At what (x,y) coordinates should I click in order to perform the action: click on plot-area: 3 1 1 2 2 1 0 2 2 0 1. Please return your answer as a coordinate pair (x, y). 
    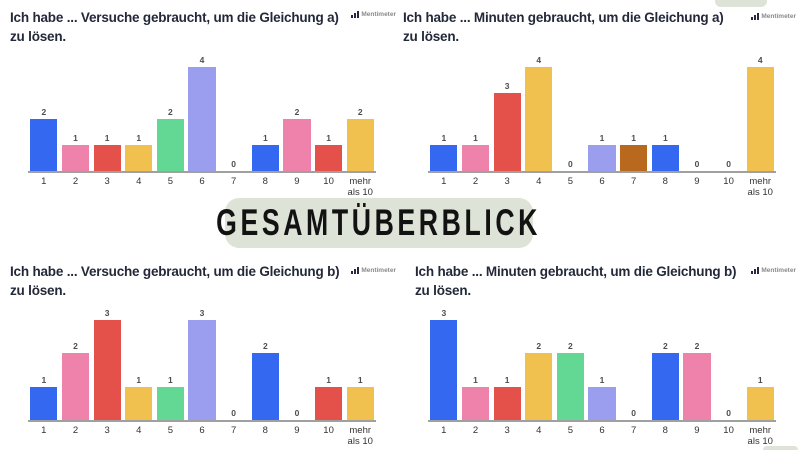
    Looking at the image, I should click on (602, 360).